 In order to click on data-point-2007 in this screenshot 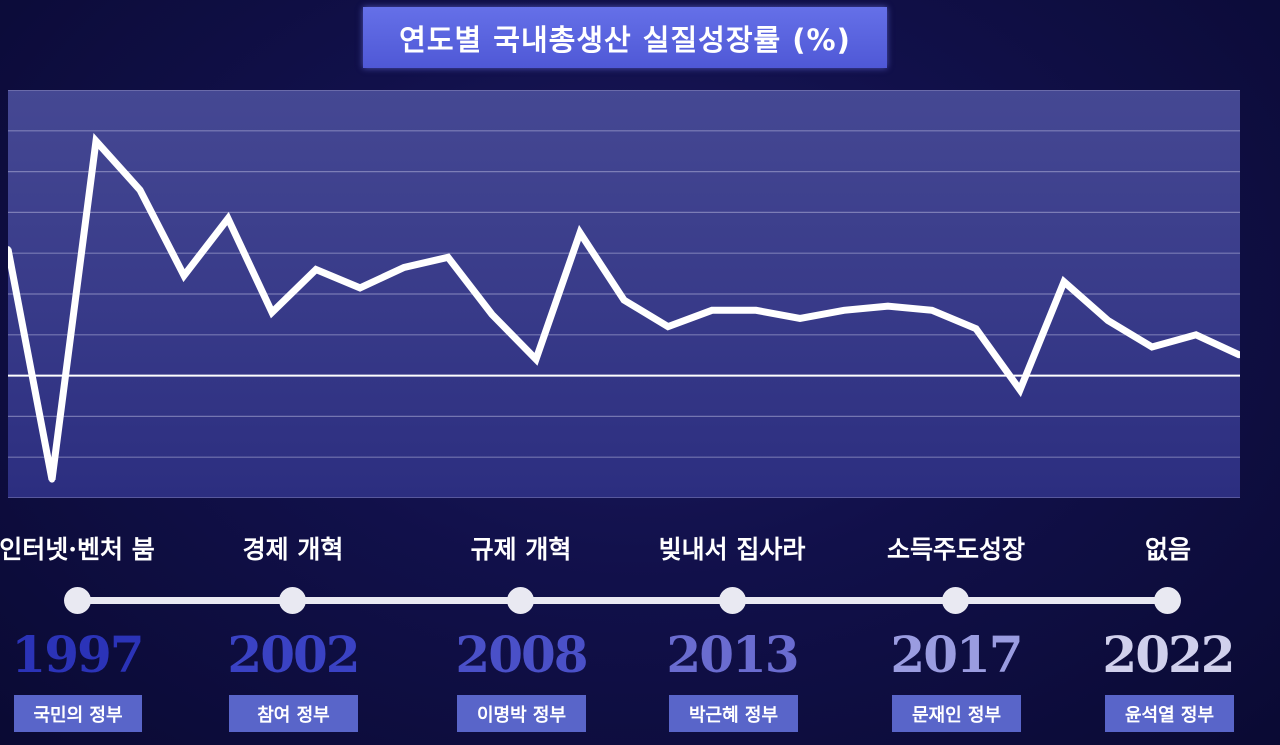, I will do `click(448, 257)`.